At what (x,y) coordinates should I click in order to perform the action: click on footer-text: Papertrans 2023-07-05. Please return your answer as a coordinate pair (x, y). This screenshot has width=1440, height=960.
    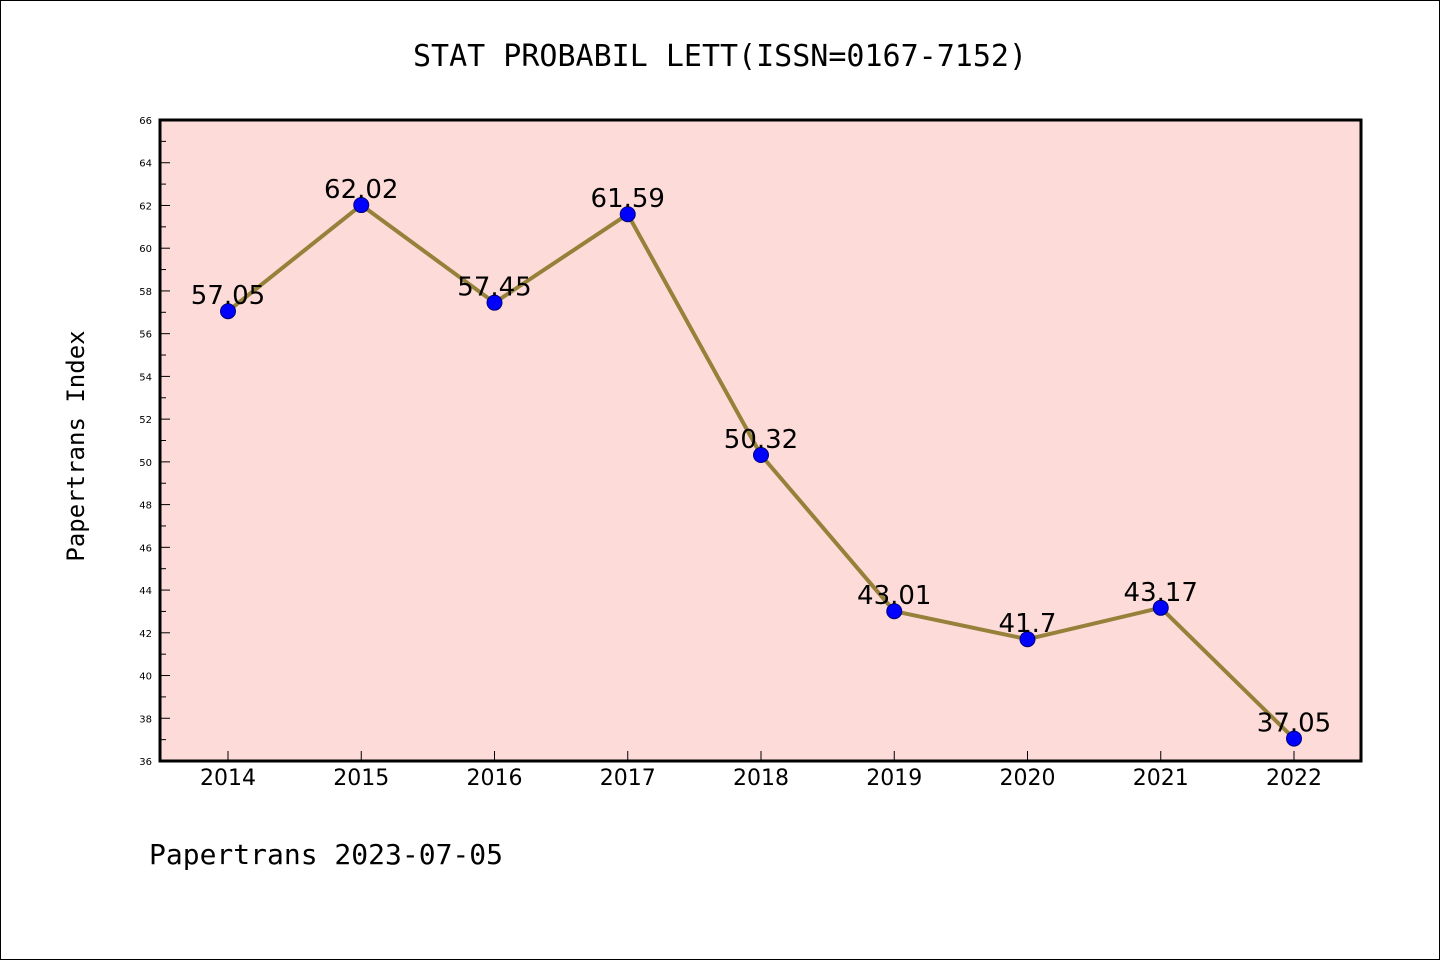
    Looking at the image, I should click on (326, 854).